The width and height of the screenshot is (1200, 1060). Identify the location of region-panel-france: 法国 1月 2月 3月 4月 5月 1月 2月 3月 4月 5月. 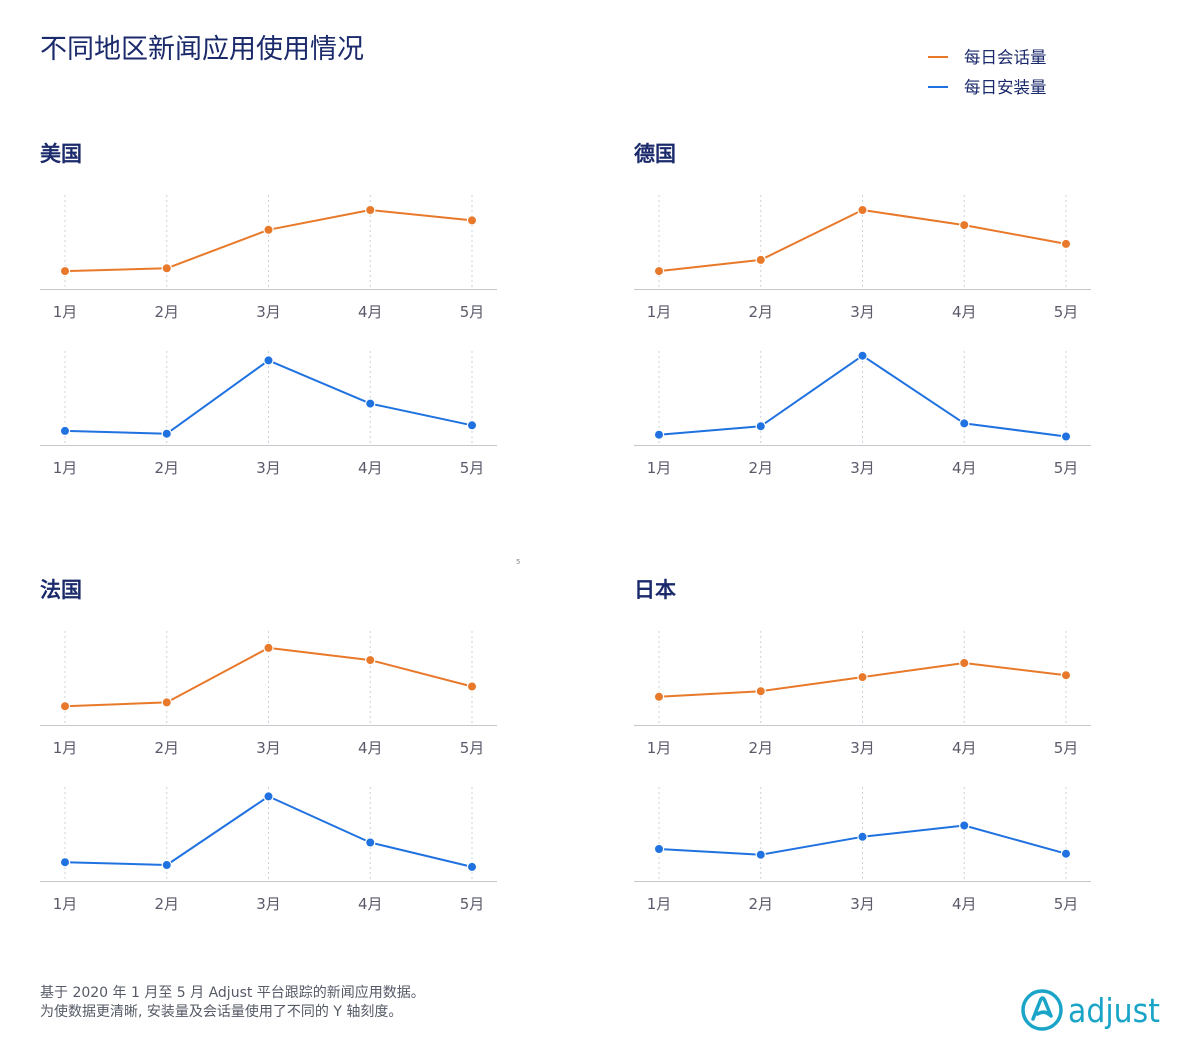
(270, 746).